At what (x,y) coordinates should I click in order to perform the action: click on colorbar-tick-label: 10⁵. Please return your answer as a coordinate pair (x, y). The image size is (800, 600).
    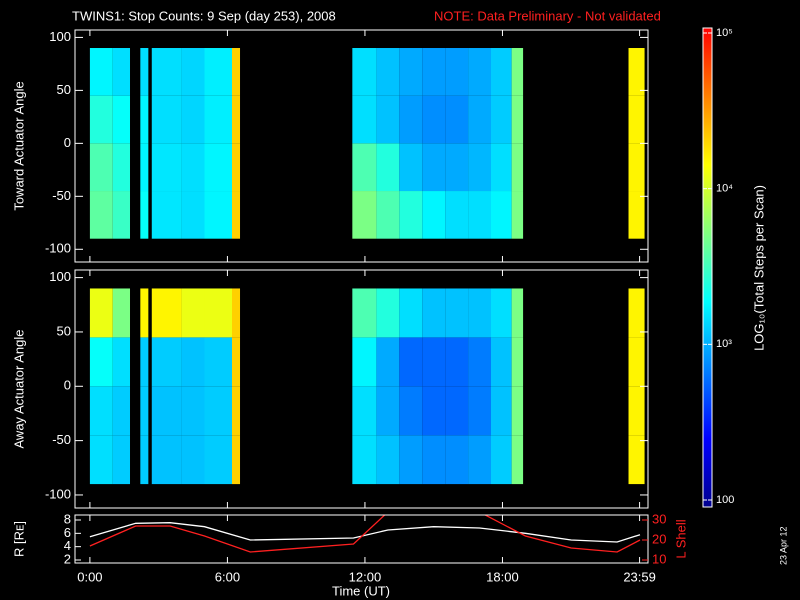
    Looking at the image, I should click on (724, 33).